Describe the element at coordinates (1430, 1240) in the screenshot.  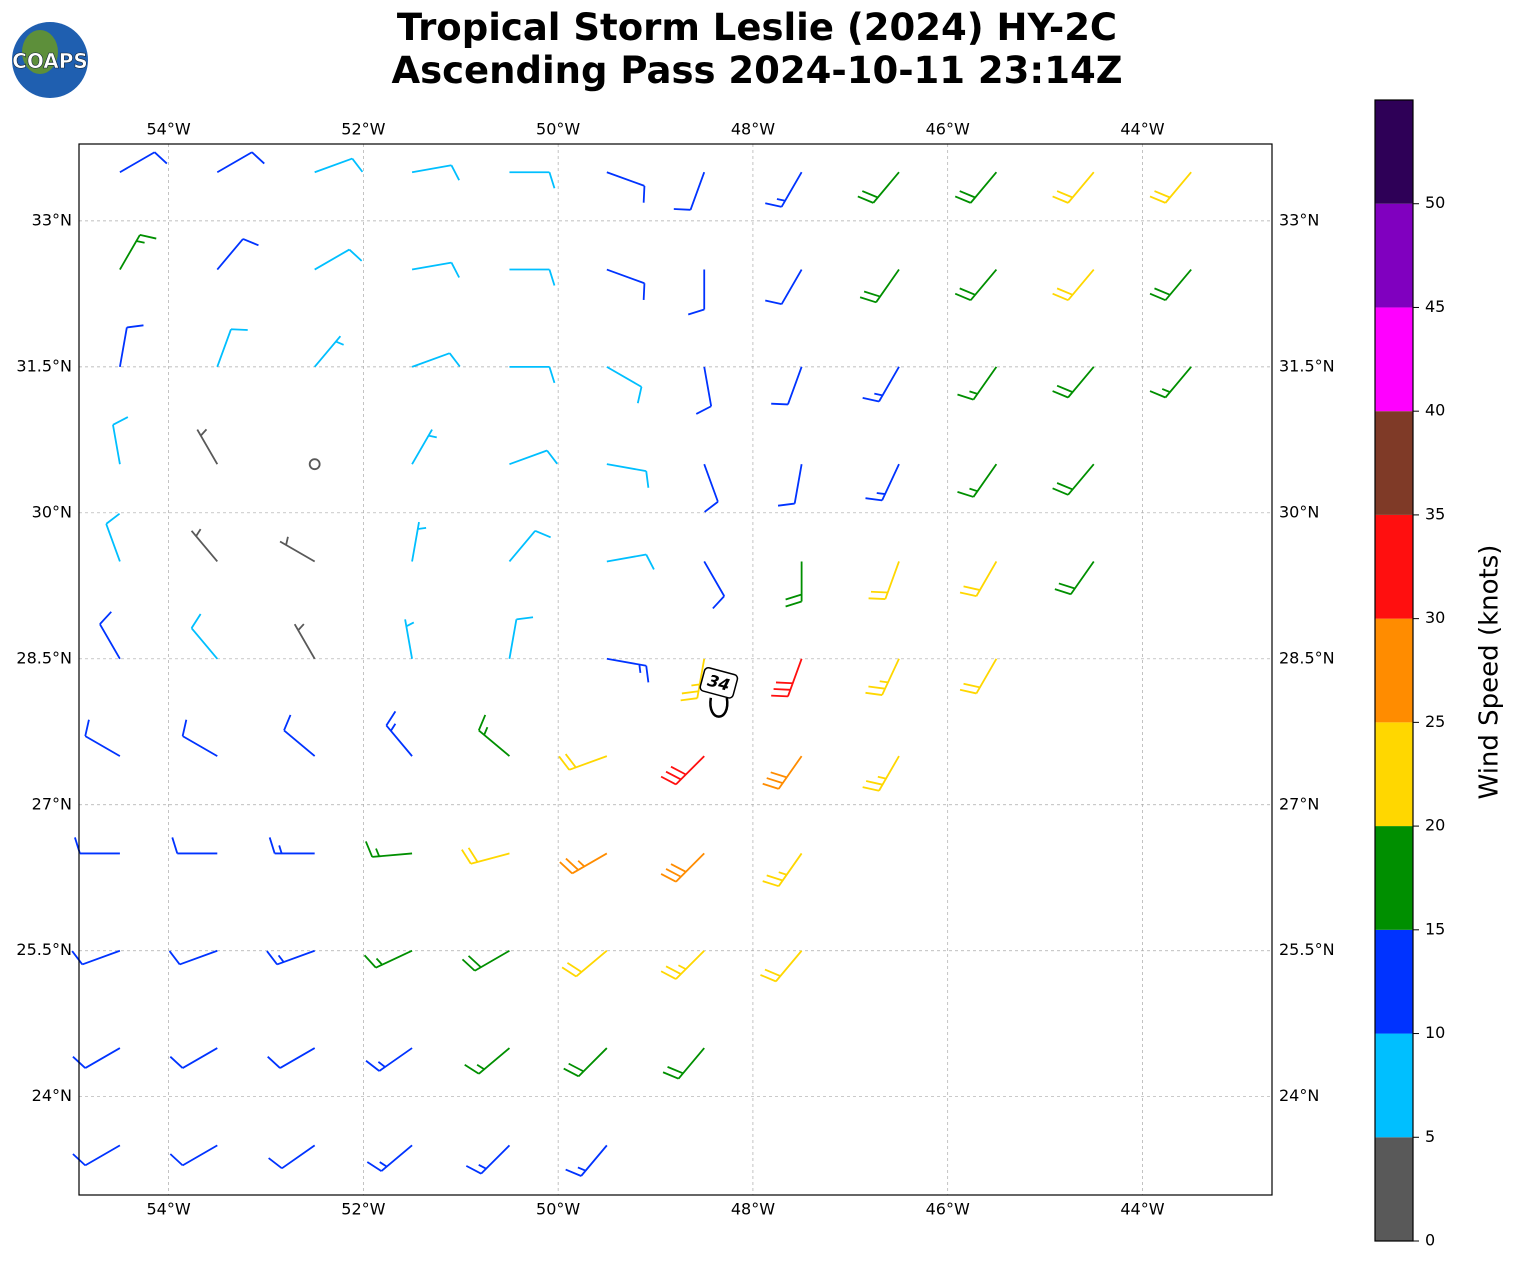
I see `colorbar-tick-label: 0` at that location.